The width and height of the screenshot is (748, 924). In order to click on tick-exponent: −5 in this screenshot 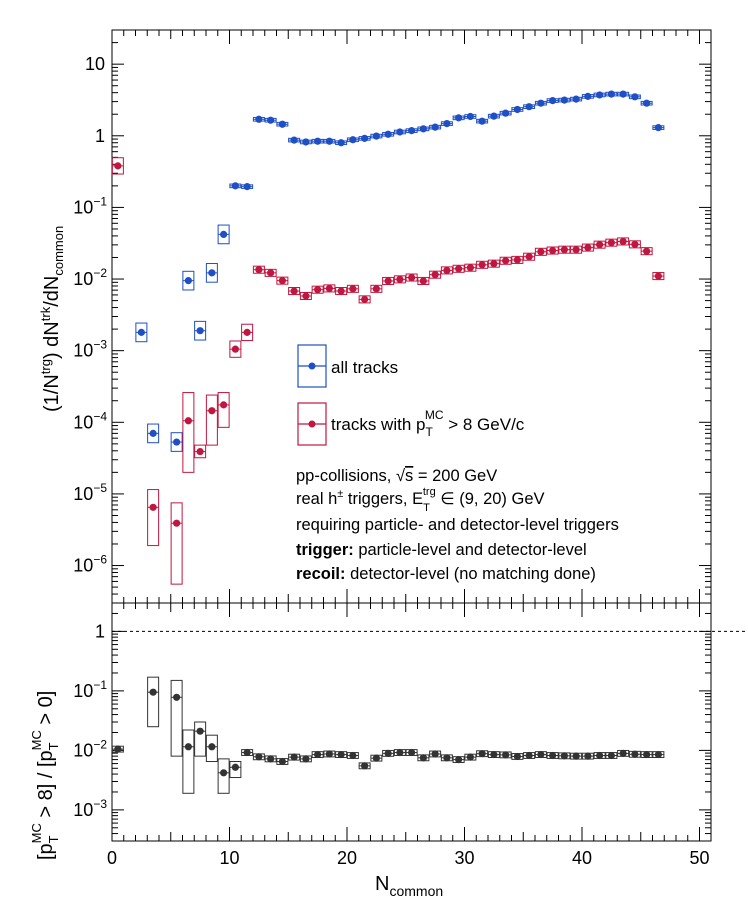, I will do `click(100, 488)`.